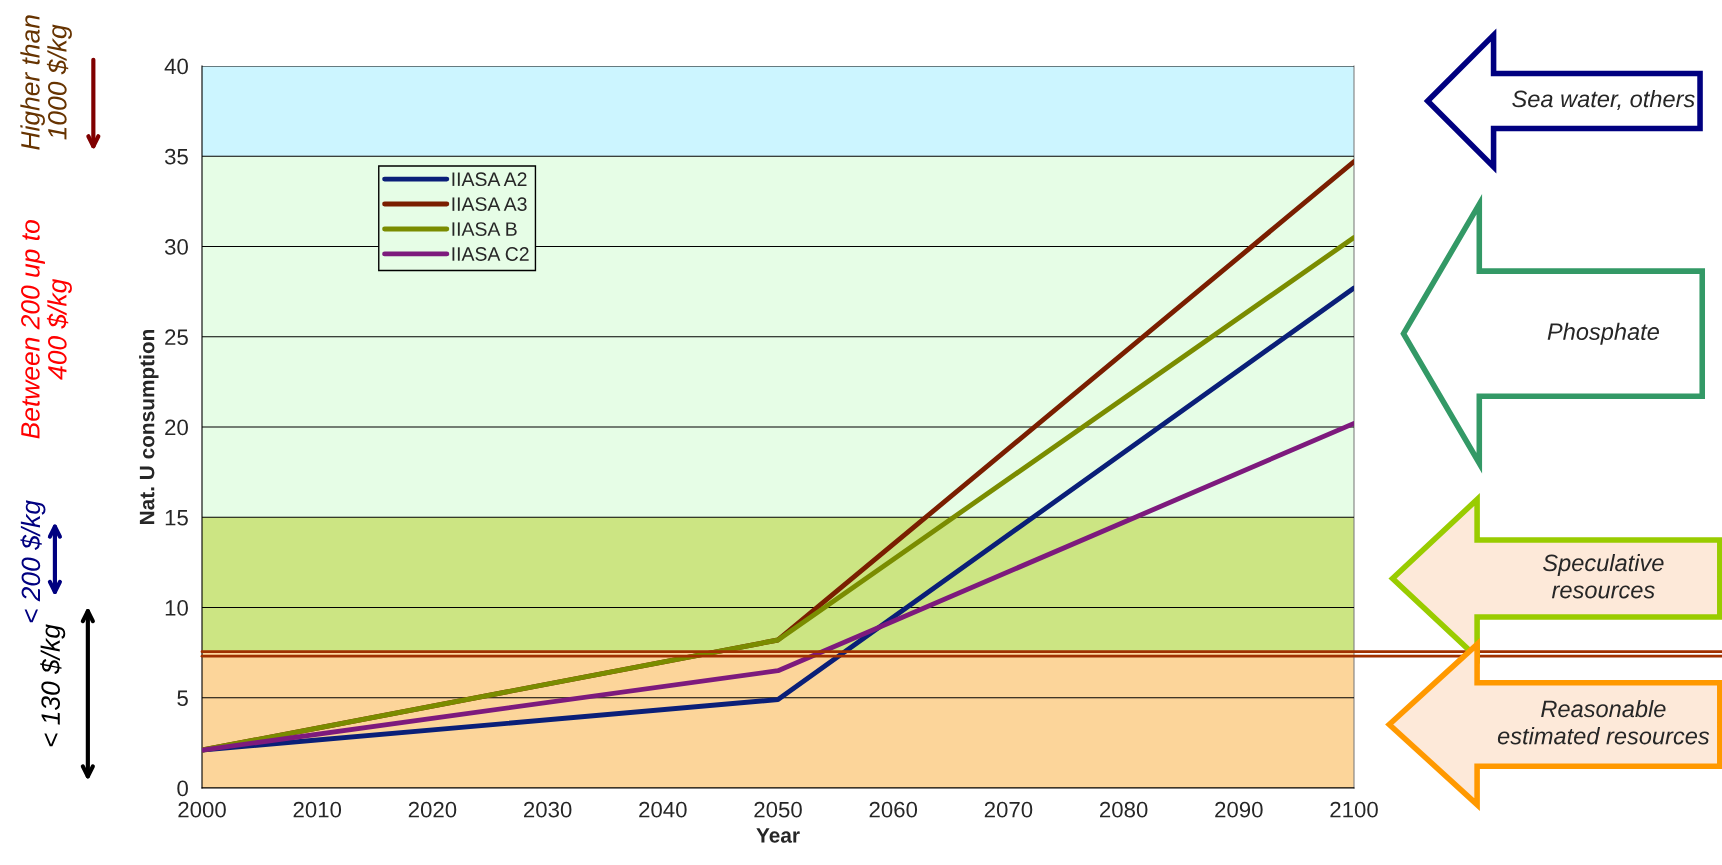 The height and width of the screenshot is (865, 1722). Describe the element at coordinates (778, 835) in the screenshot. I see `x-axis-title: Year` at that location.